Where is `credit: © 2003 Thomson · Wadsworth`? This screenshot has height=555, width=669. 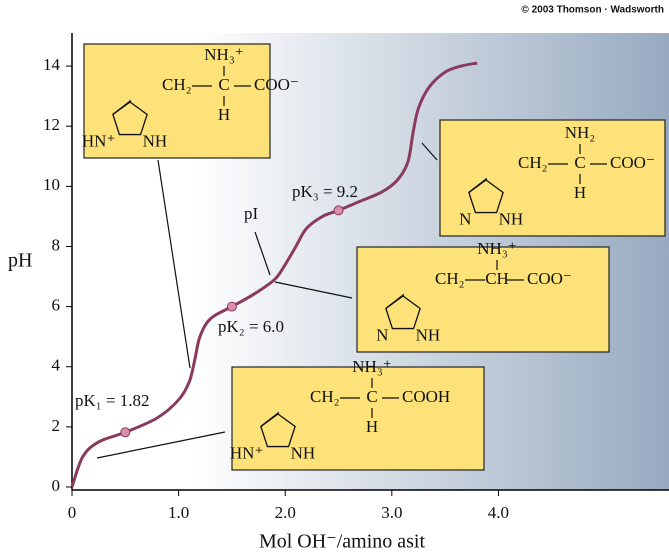 credit: © 2003 Thomson · Wadsworth is located at coordinates (592, 10).